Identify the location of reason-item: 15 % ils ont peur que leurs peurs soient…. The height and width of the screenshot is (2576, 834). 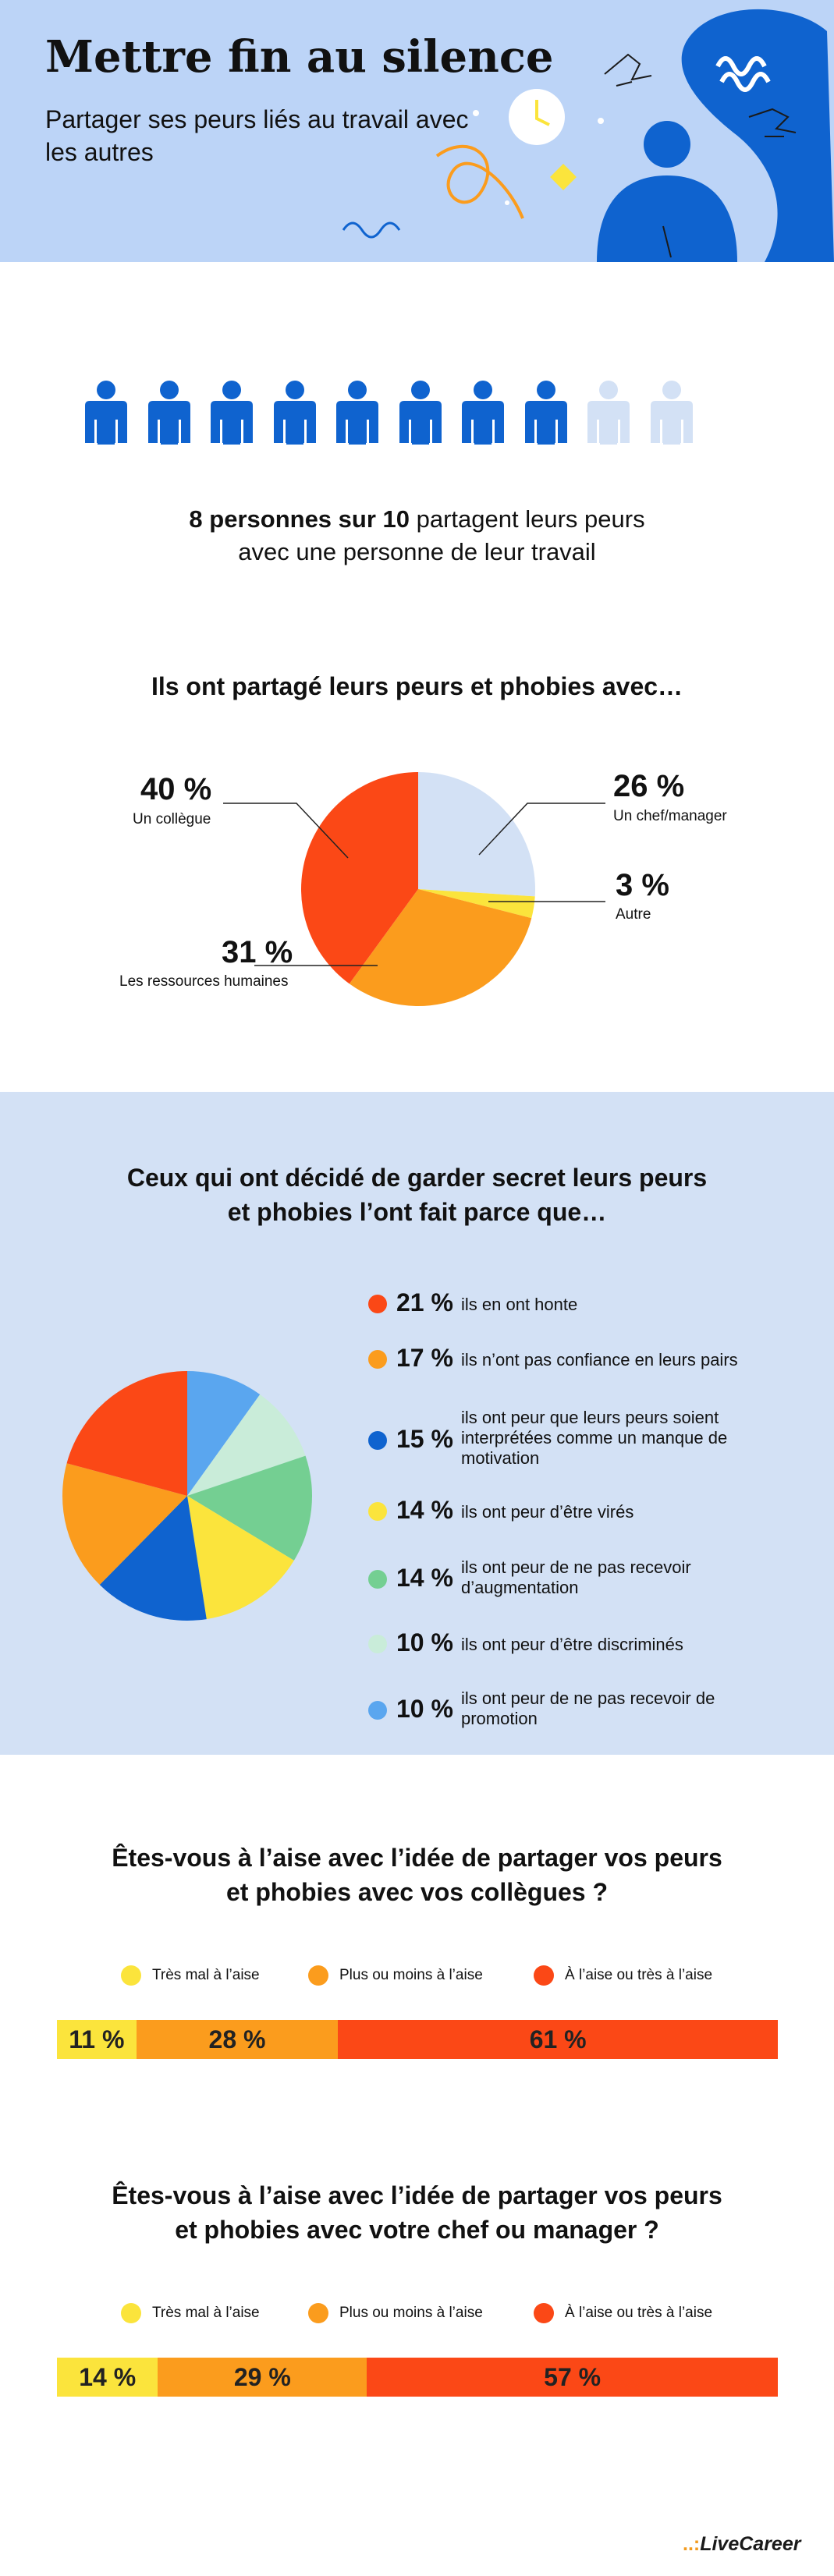
(586, 1439).